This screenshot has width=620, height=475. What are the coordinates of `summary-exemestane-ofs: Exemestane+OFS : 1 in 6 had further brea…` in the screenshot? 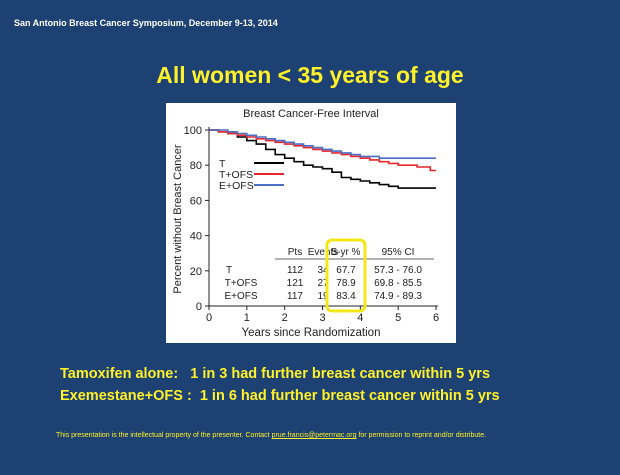 It's located at (280, 396).